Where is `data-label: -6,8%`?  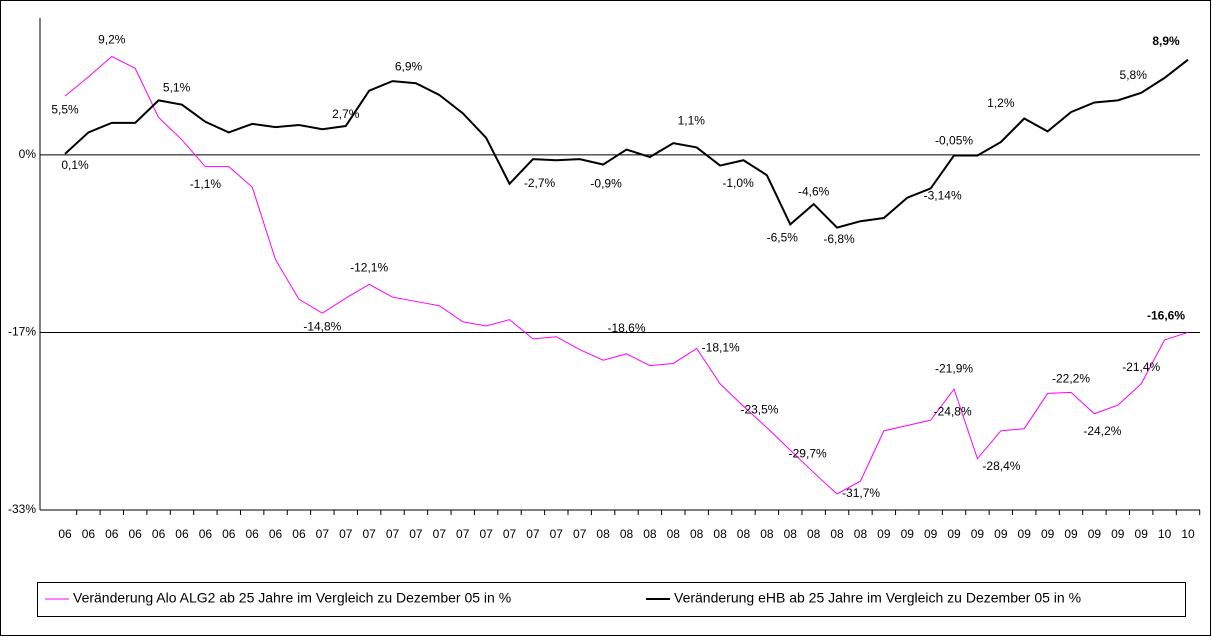
data-label: -6,8% is located at coordinates (839, 239).